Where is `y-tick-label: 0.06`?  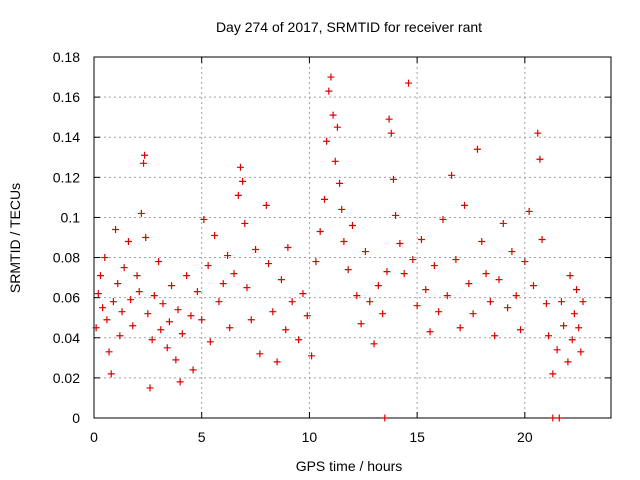 y-tick-label: 0.06 is located at coordinates (66, 298).